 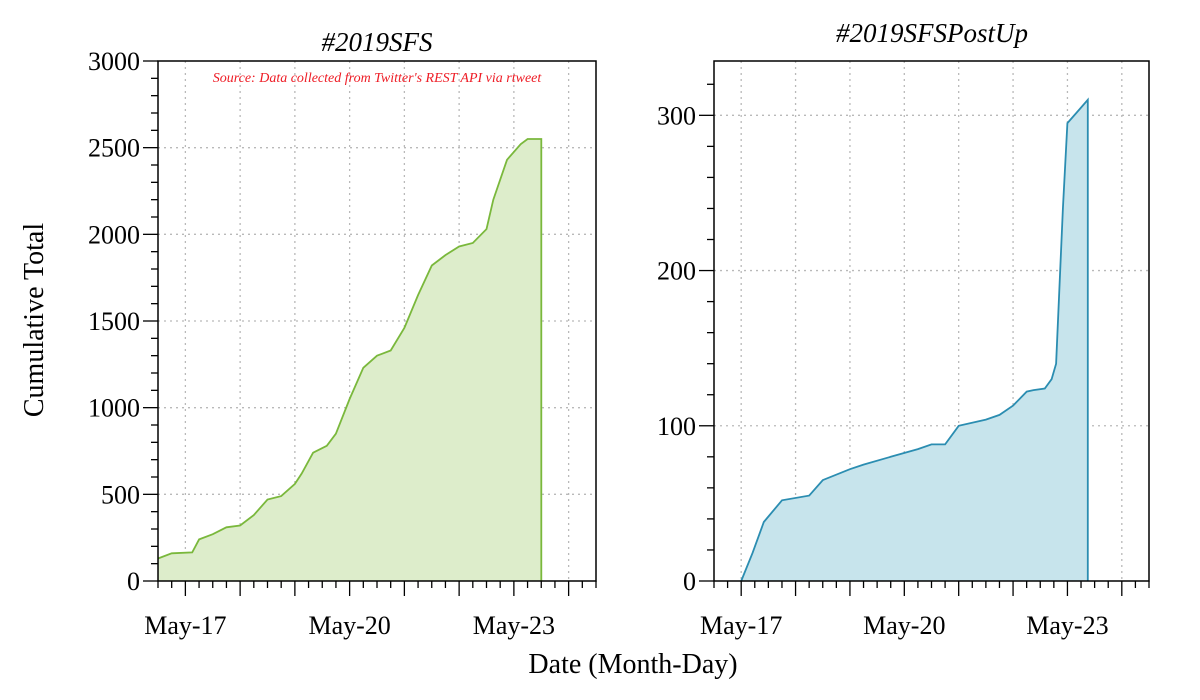 I want to click on chart-title: #2019SFSPostUp, so click(x=932, y=33).